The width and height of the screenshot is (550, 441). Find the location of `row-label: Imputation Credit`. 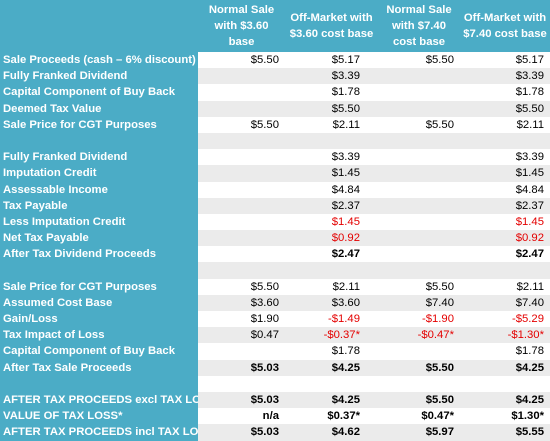

row-label: Imputation Credit is located at coordinates (99, 173).